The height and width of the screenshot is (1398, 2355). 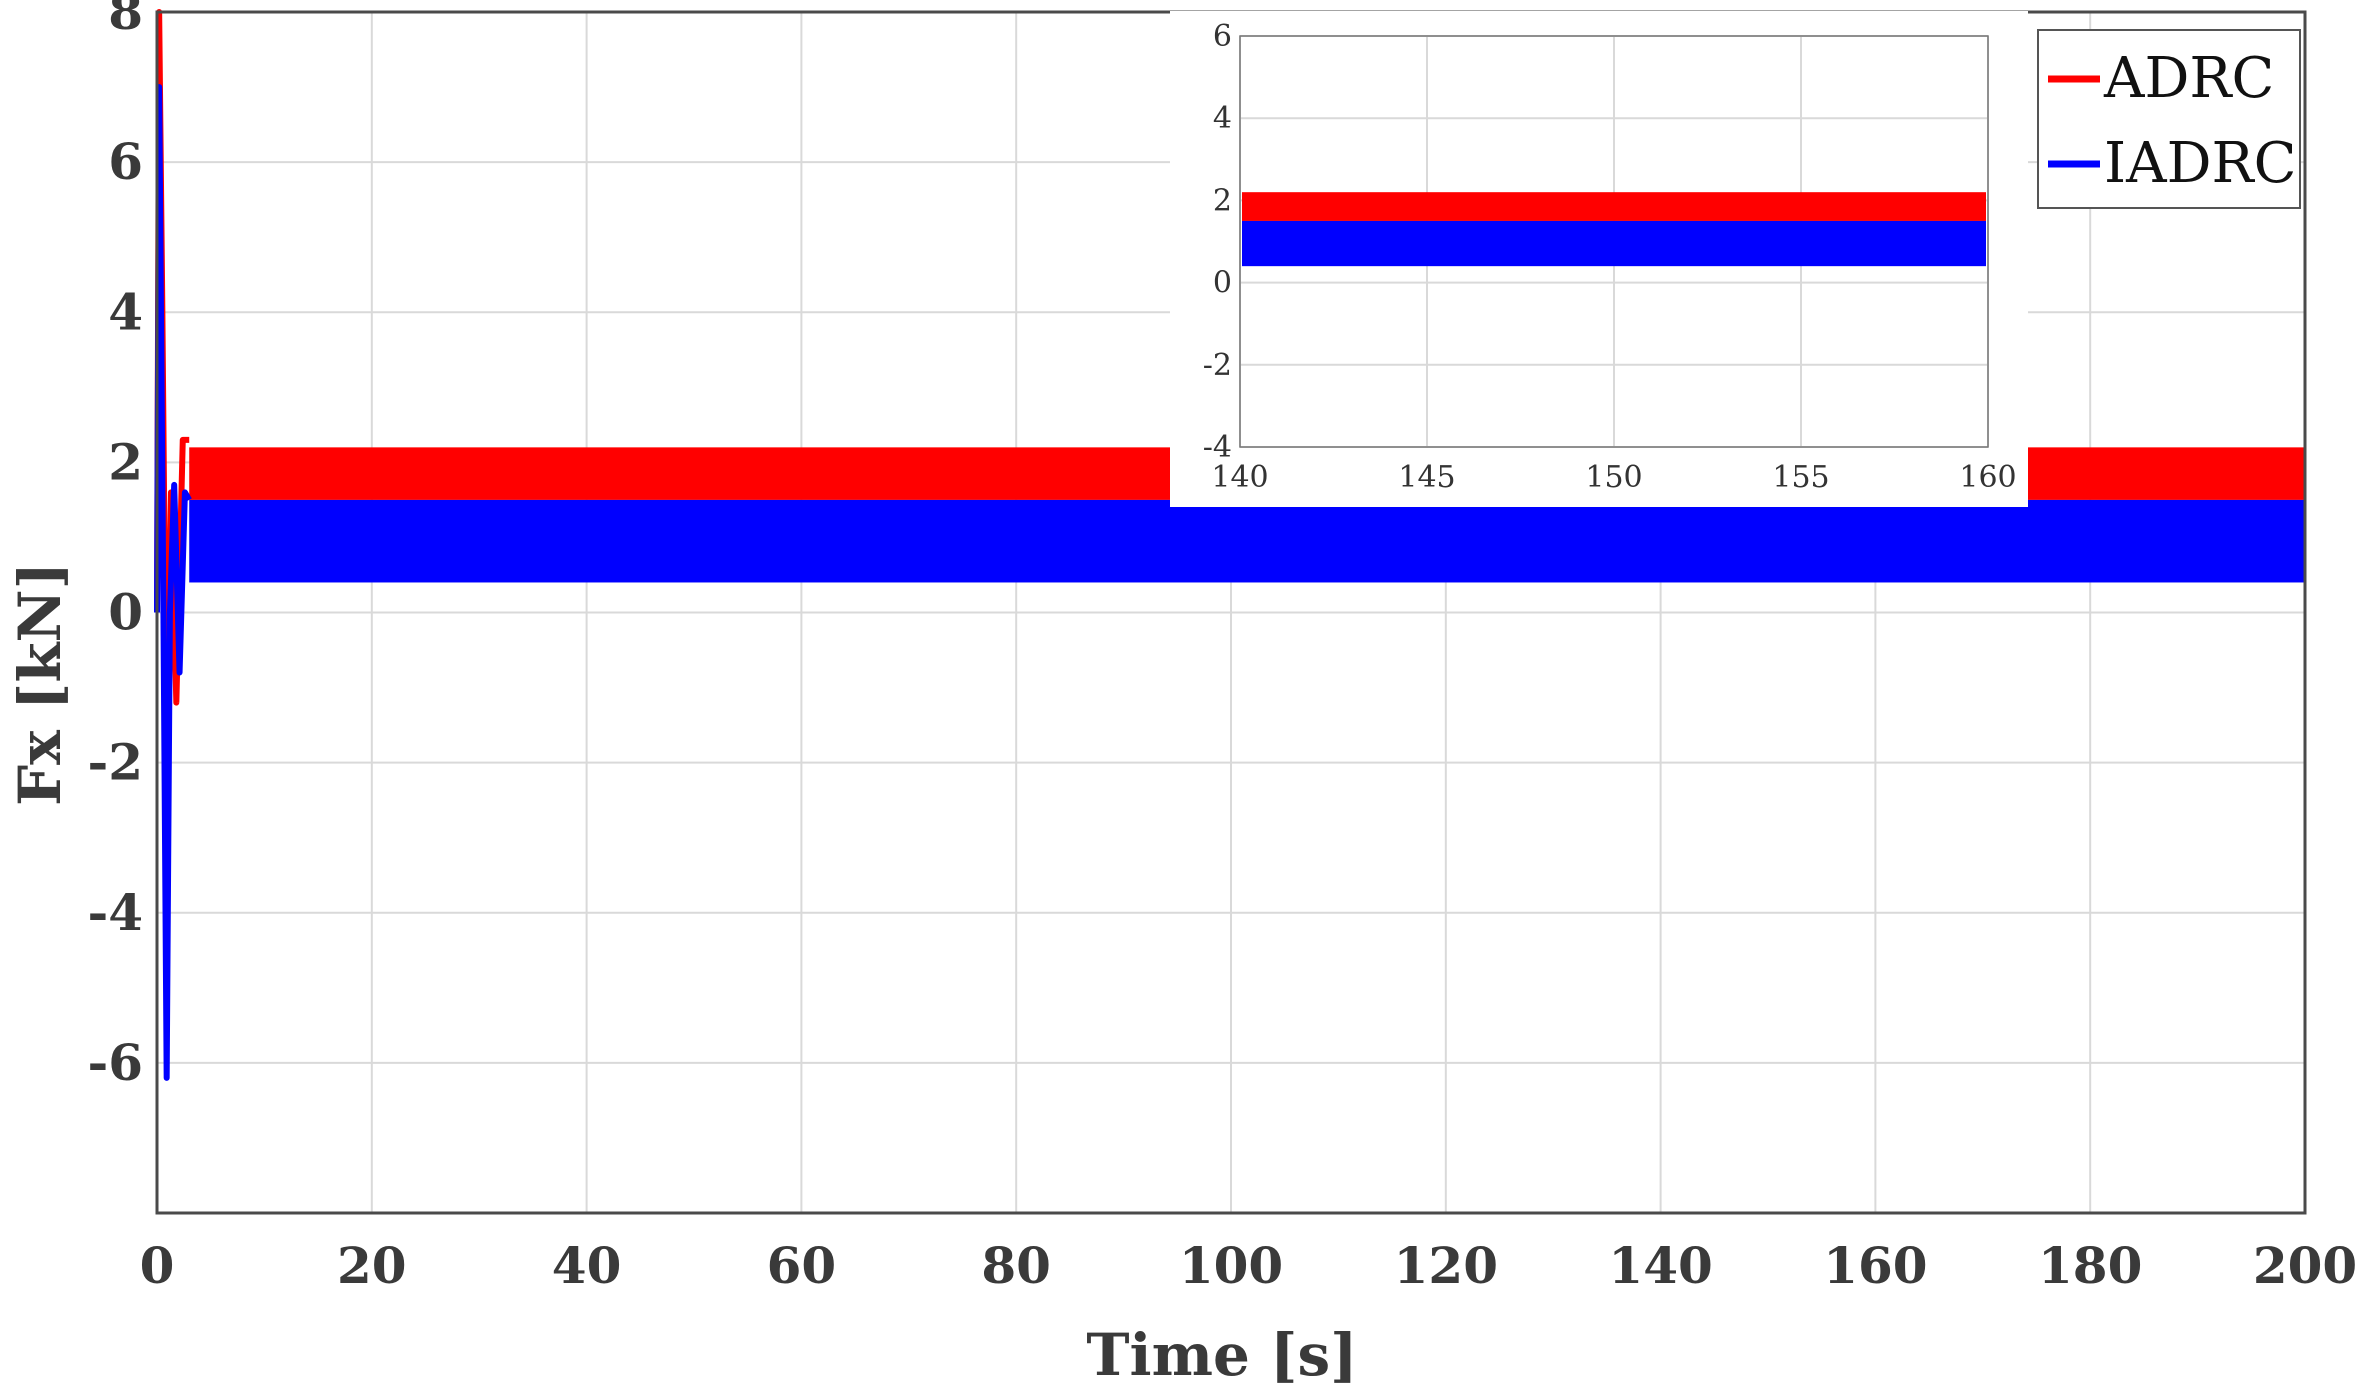 What do you see at coordinates (1875, 1265) in the screenshot?
I see `x-tick-label: 160` at bounding box center [1875, 1265].